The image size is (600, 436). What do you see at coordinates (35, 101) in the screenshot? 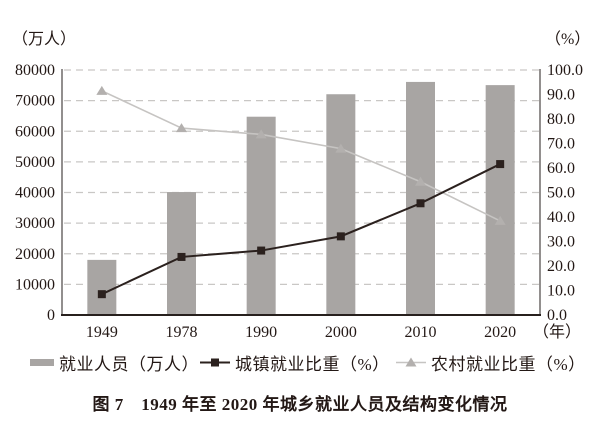
I see `left-axis-tick-label: 70000` at bounding box center [35, 101].